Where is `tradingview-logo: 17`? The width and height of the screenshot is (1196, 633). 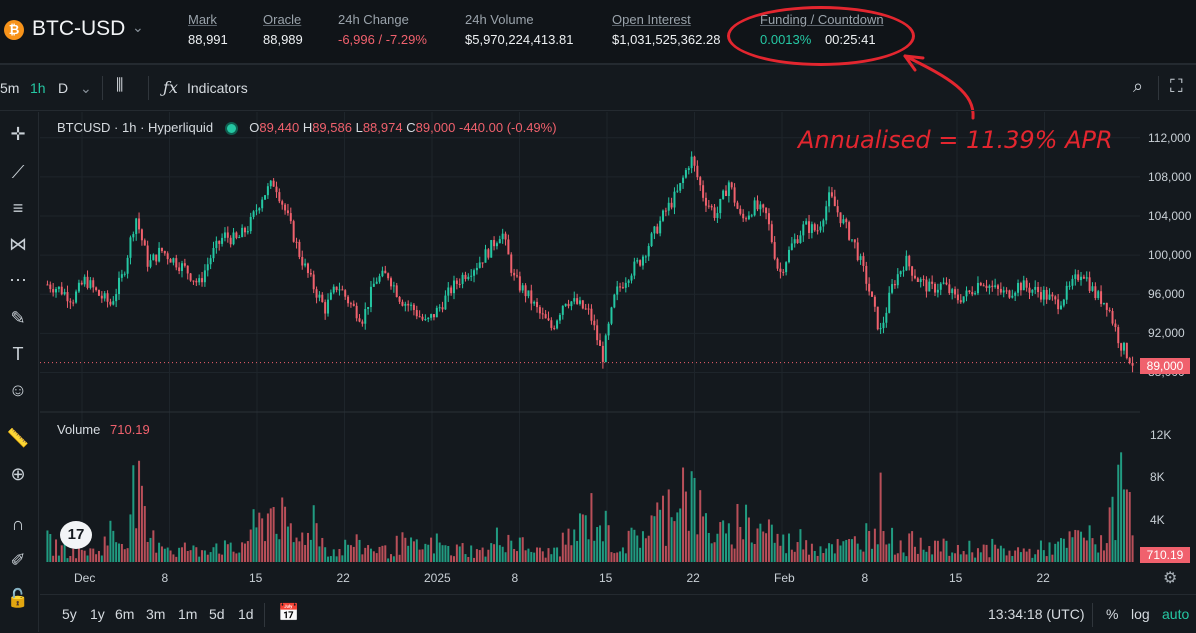
tradingview-logo: 17 is located at coordinates (76, 535).